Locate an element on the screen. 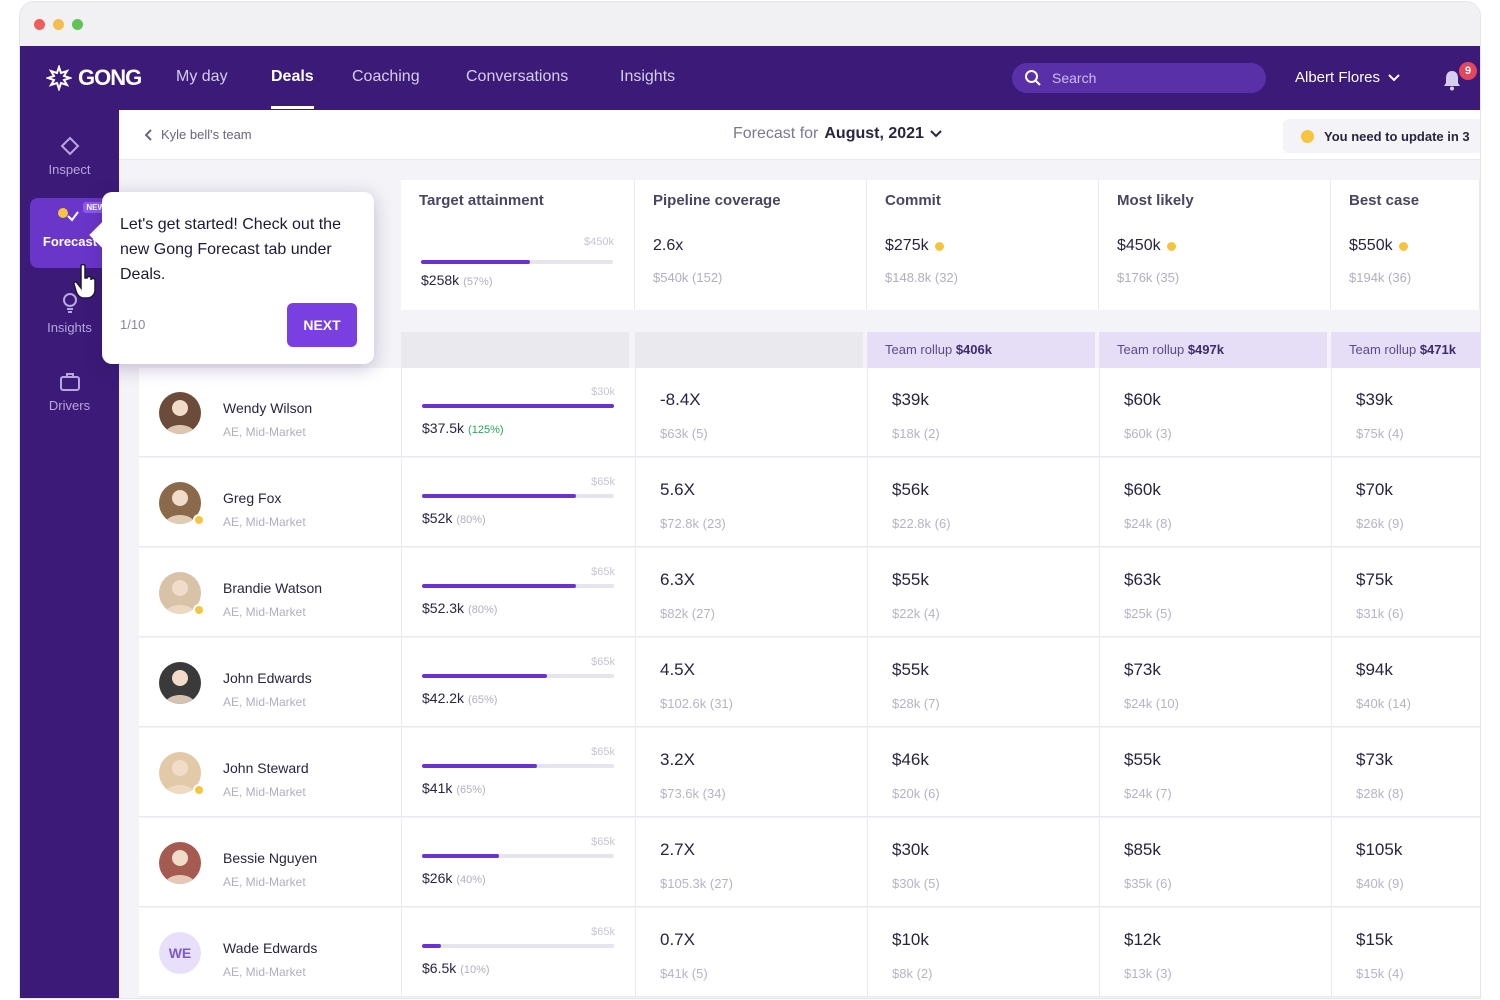 This screenshot has height=1000, width=1500. nav-deals: Deals is located at coordinates (292, 88).